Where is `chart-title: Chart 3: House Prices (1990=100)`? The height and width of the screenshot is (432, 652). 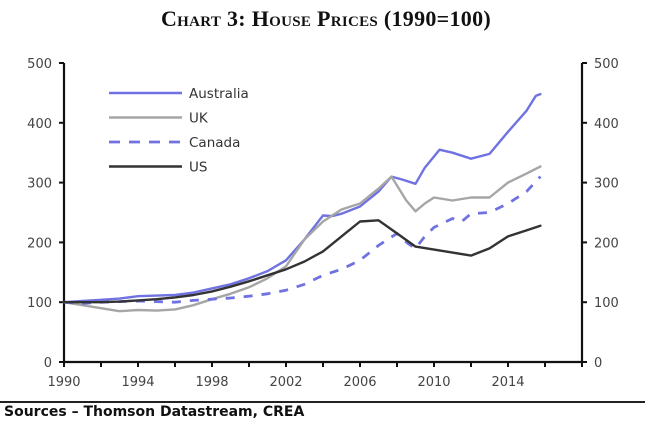 chart-title: Chart 3: House Prices (1990=100) is located at coordinates (326, 18).